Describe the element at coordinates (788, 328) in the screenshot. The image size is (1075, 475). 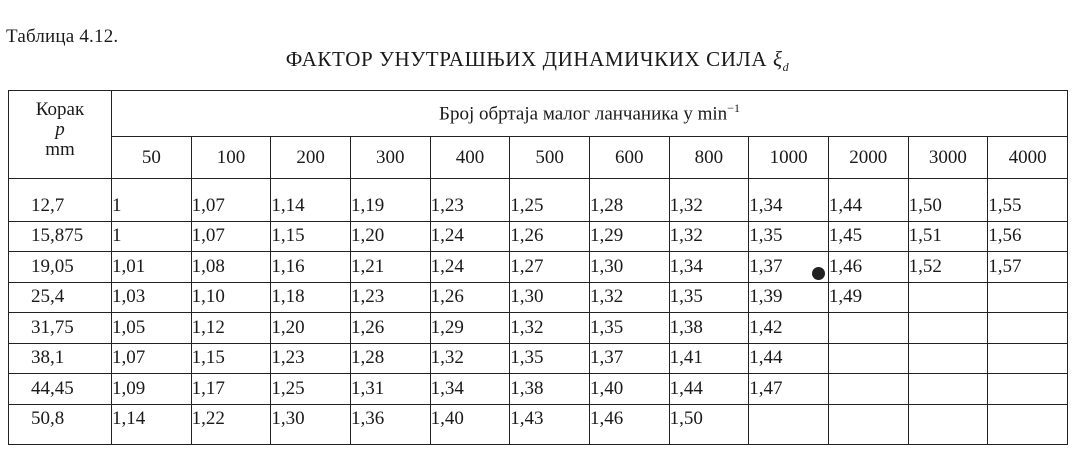
I see `factor-value-cell: 1,42` at that location.